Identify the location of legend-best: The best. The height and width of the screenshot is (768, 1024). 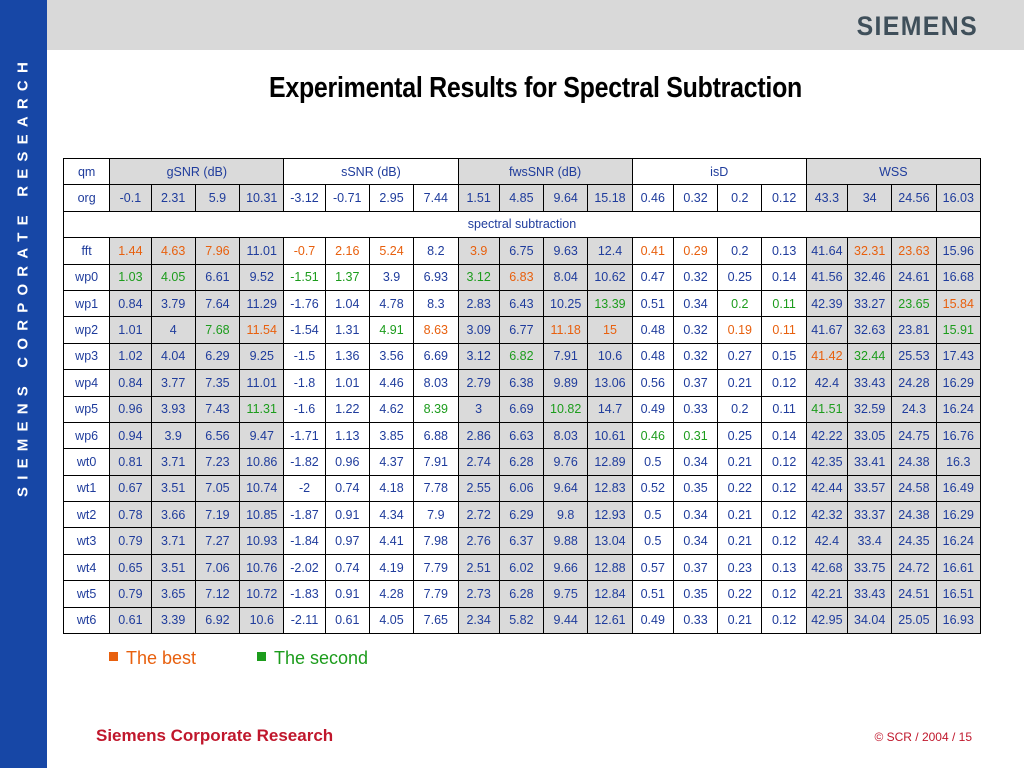
(152, 658).